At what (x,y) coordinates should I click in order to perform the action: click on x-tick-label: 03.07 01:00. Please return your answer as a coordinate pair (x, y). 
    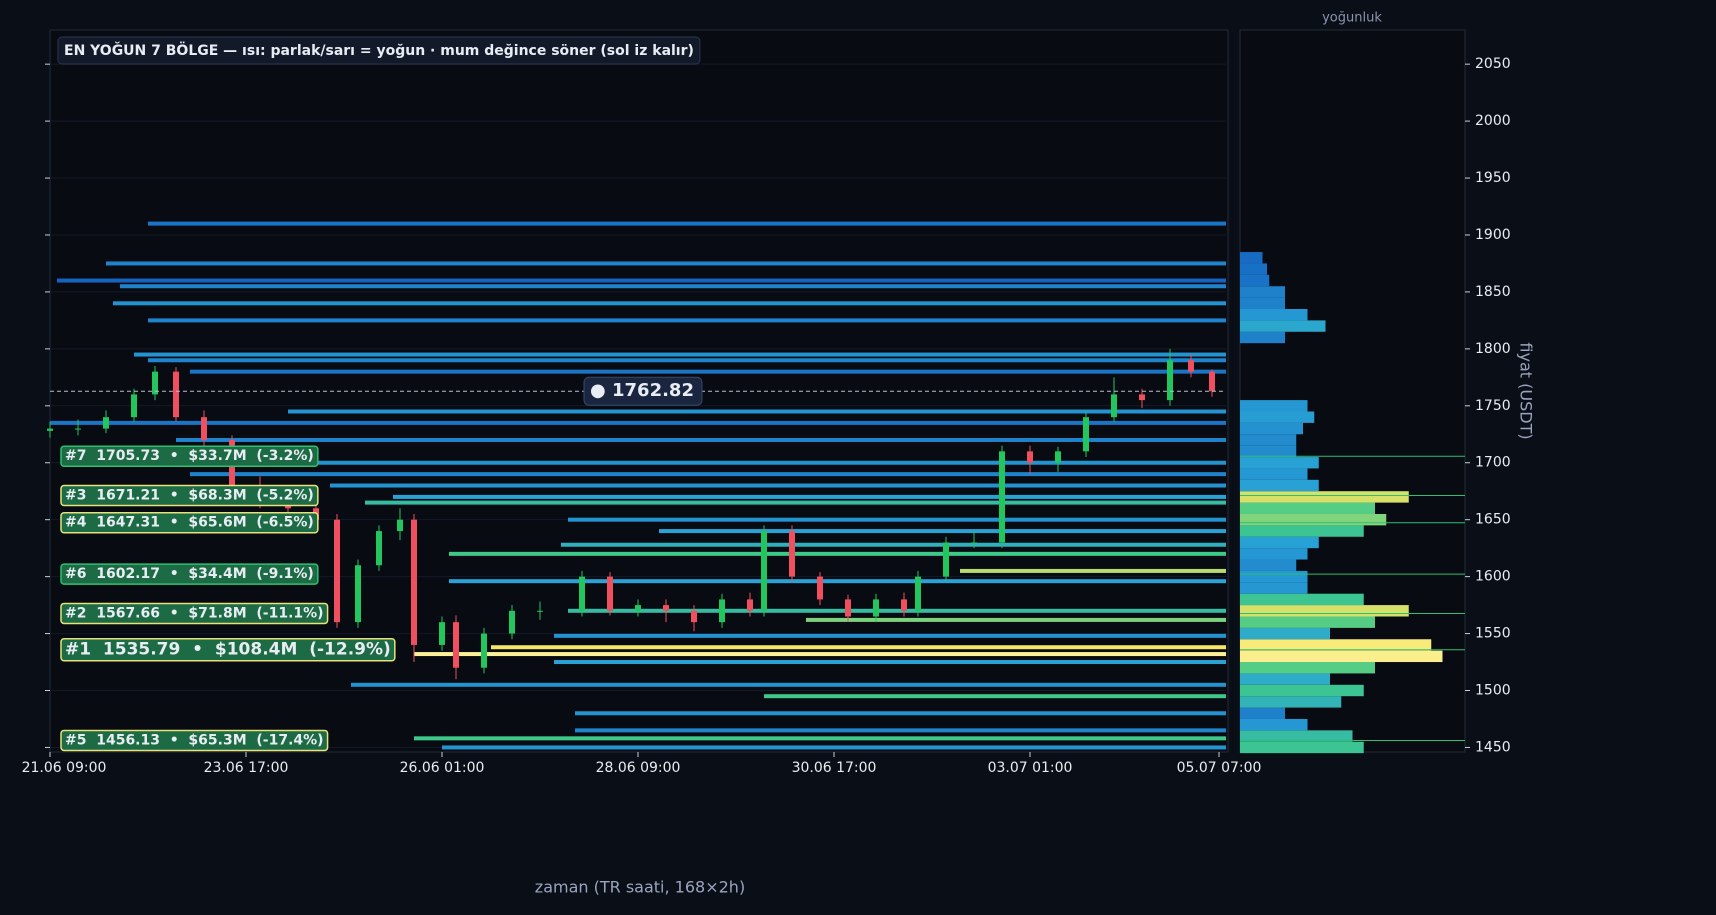
    Looking at the image, I should click on (1030, 768).